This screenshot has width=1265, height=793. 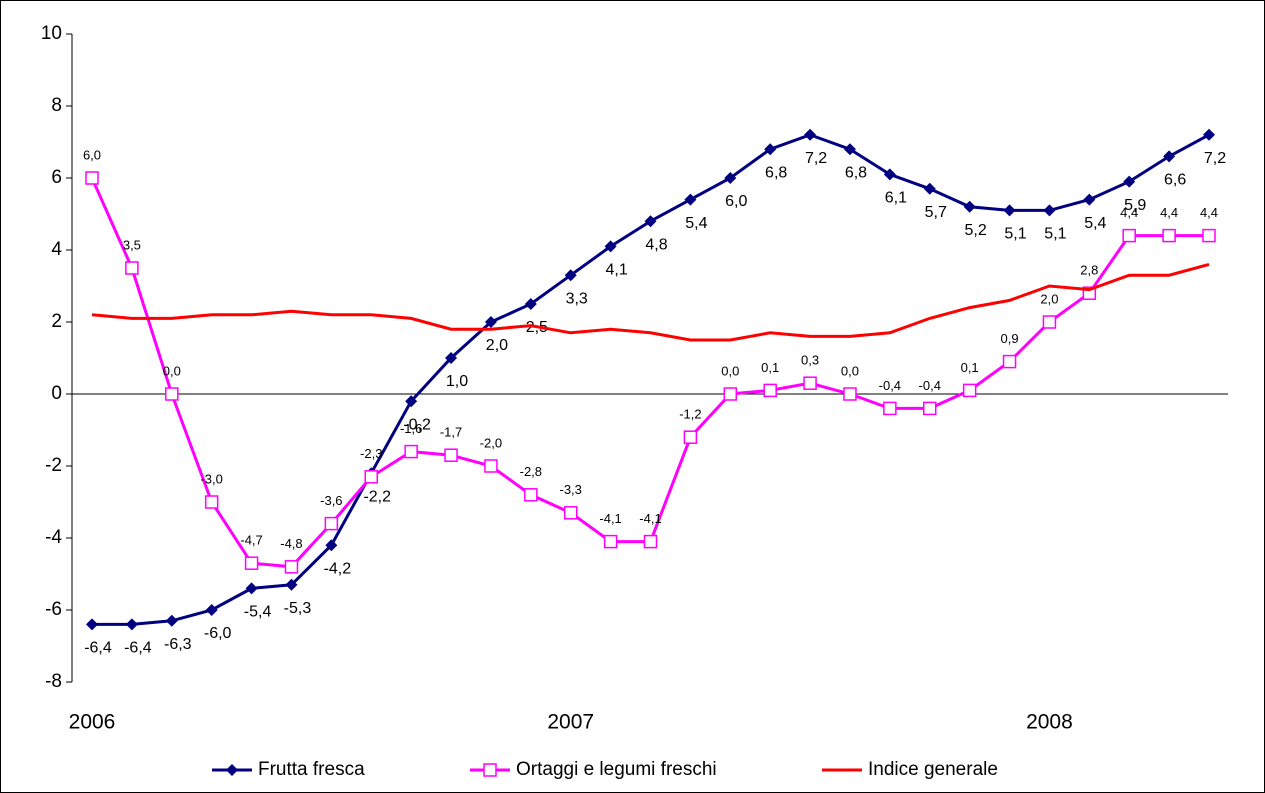 What do you see at coordinates (1009, 338) in the screenshot?
I see `data-label: 0,9` at bounding box center [1009, 338].